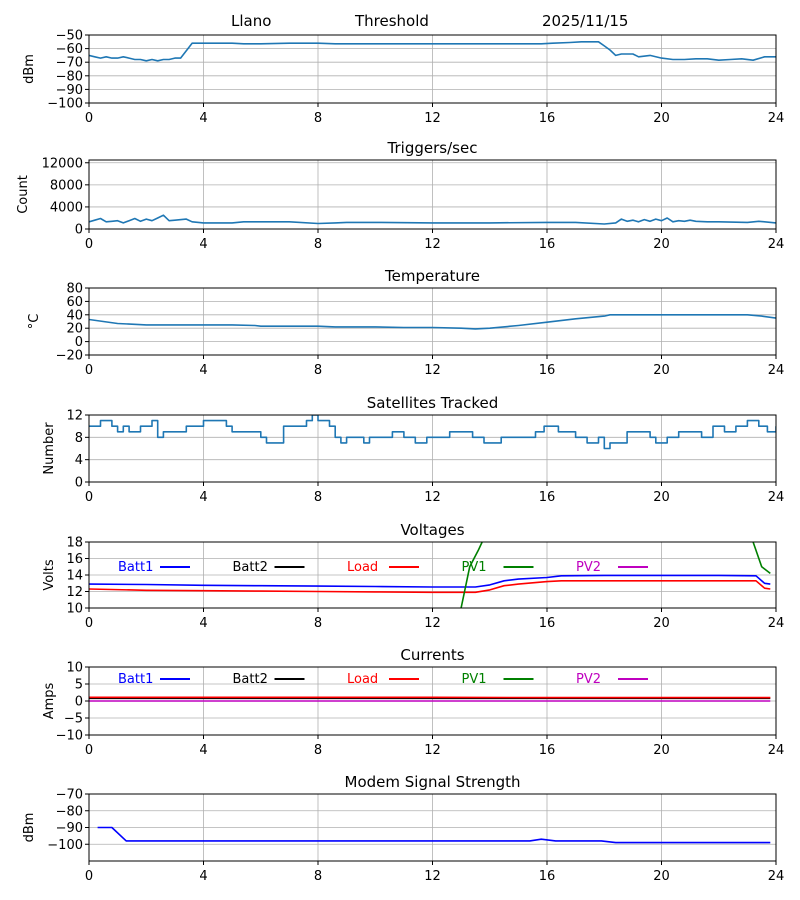 The height and width of the screenshot is (900, 800). Describe the element at coordinates (432, 51) in the screenshot. I see `series-line-threshold` at that location.